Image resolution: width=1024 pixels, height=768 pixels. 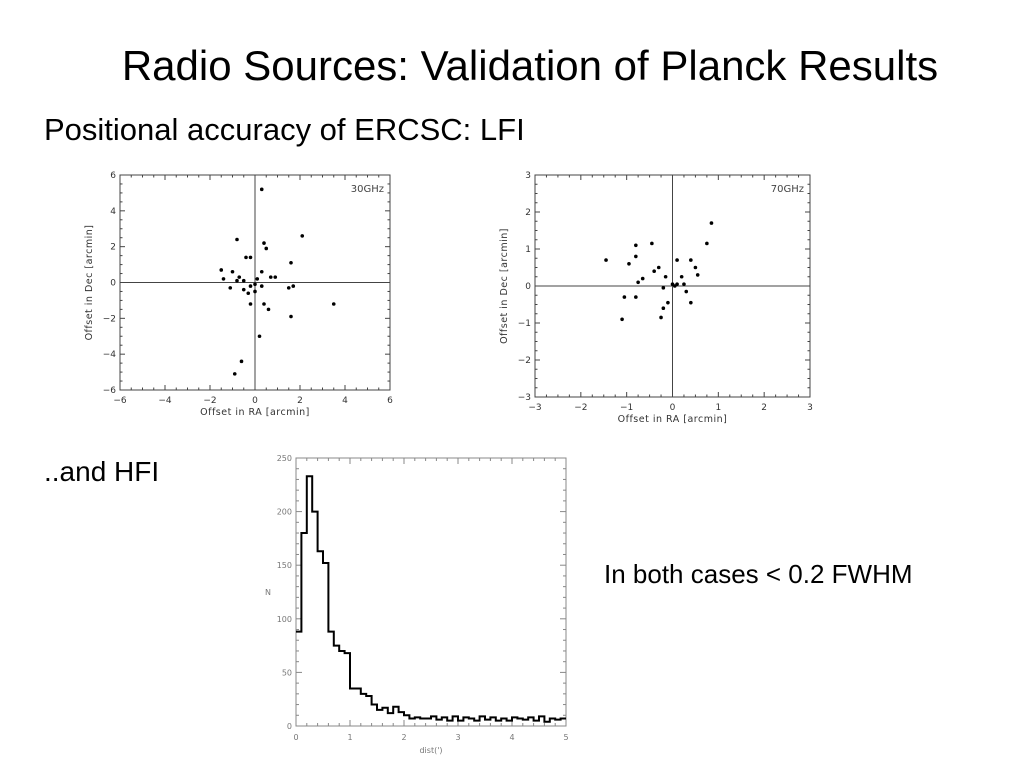 I want to click on histogram-outline, so click(x=431, y=599).